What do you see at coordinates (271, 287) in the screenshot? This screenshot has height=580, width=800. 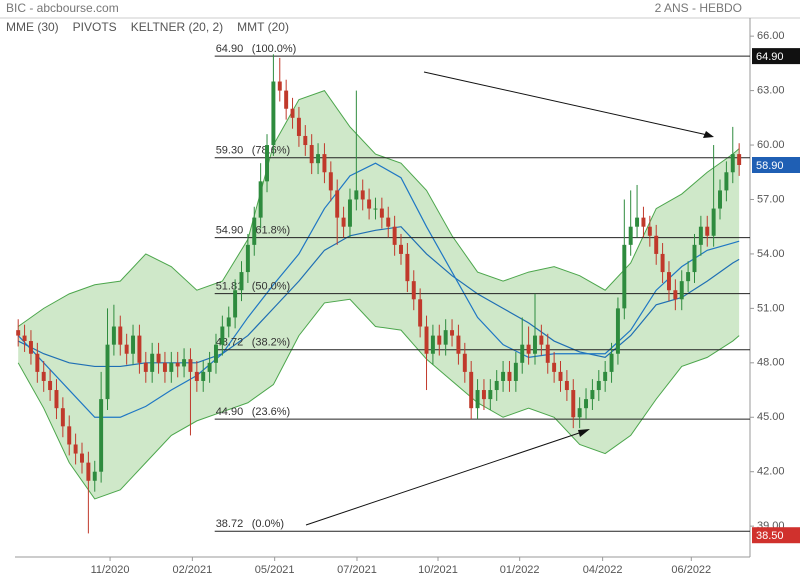 I see `pivot-ratio: (50.0%)` at bounding box center [271, 287].